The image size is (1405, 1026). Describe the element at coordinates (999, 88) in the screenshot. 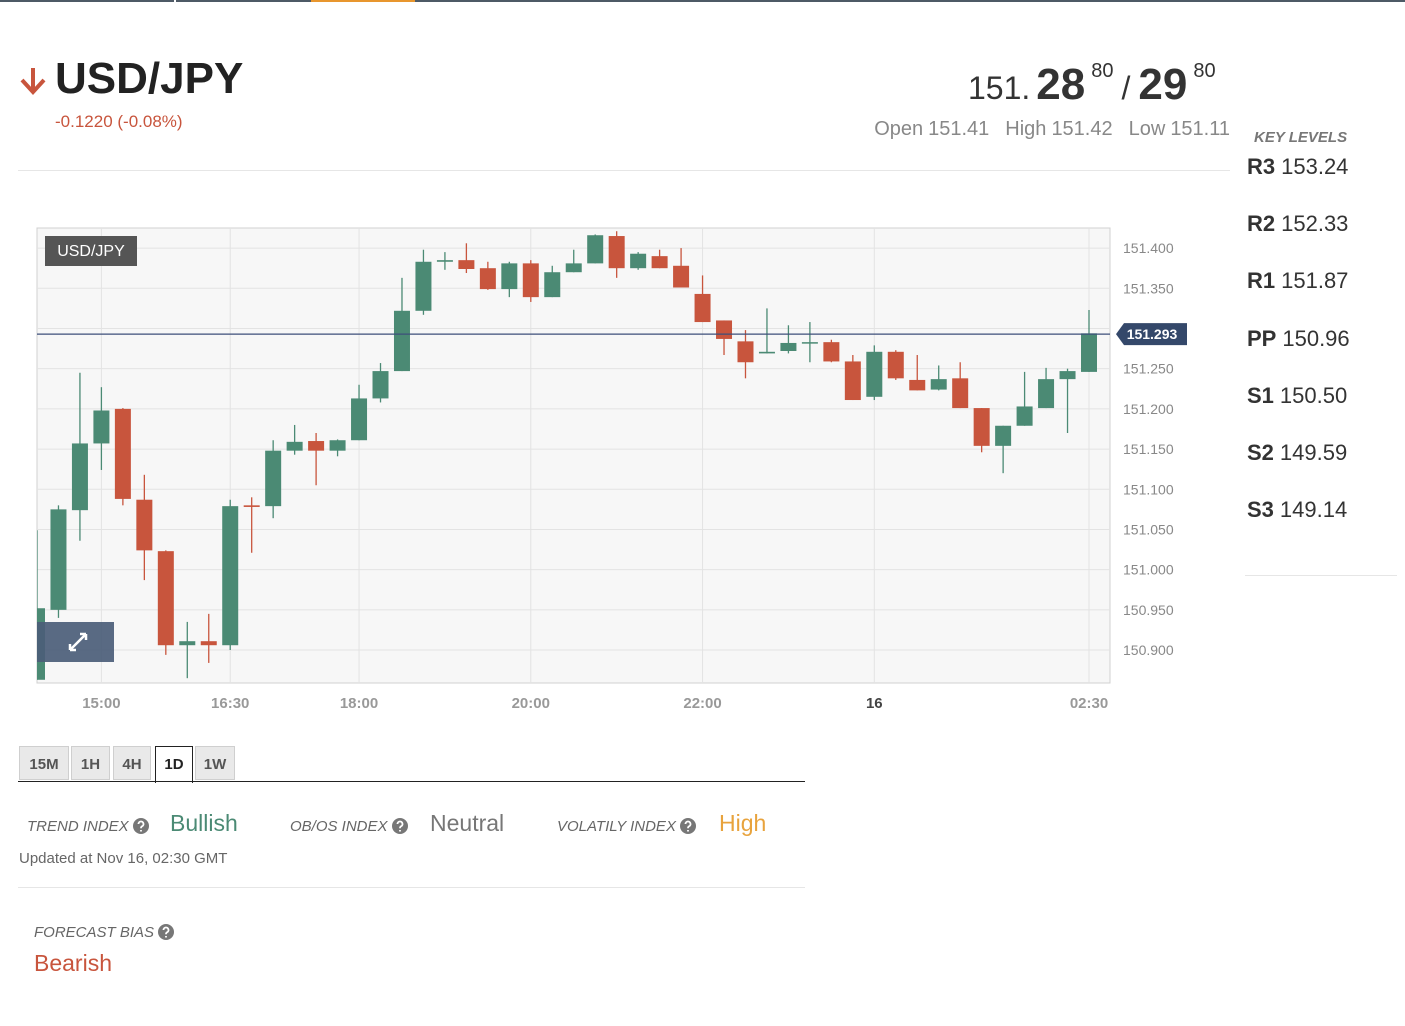

I see `quote-big: 151.` at that location.